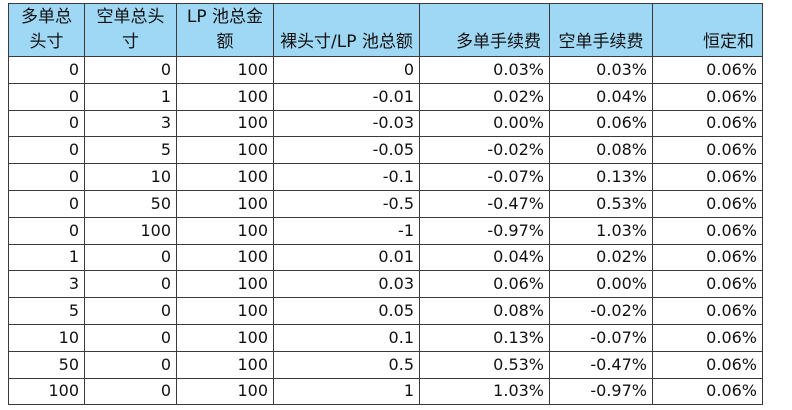 The image size is (792, 410). Describe the element at coordinates (346, 177) in the screenshot. I see `cell-naked-ratio: -0.1` at that location.